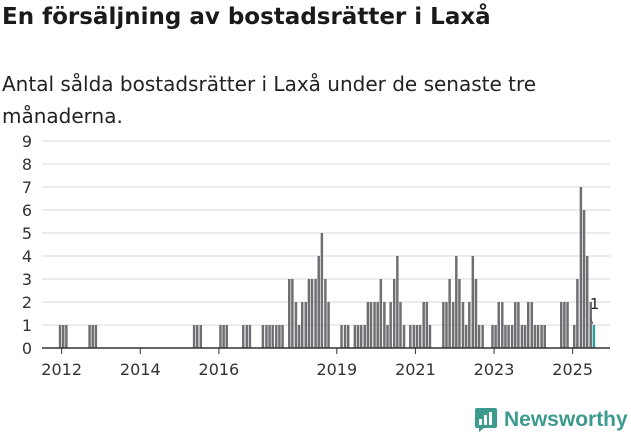  What do you see at coordinates (61, 369) in the screenshot?
I see `x-tick-label: 2012` at bounding box center [61, 369].